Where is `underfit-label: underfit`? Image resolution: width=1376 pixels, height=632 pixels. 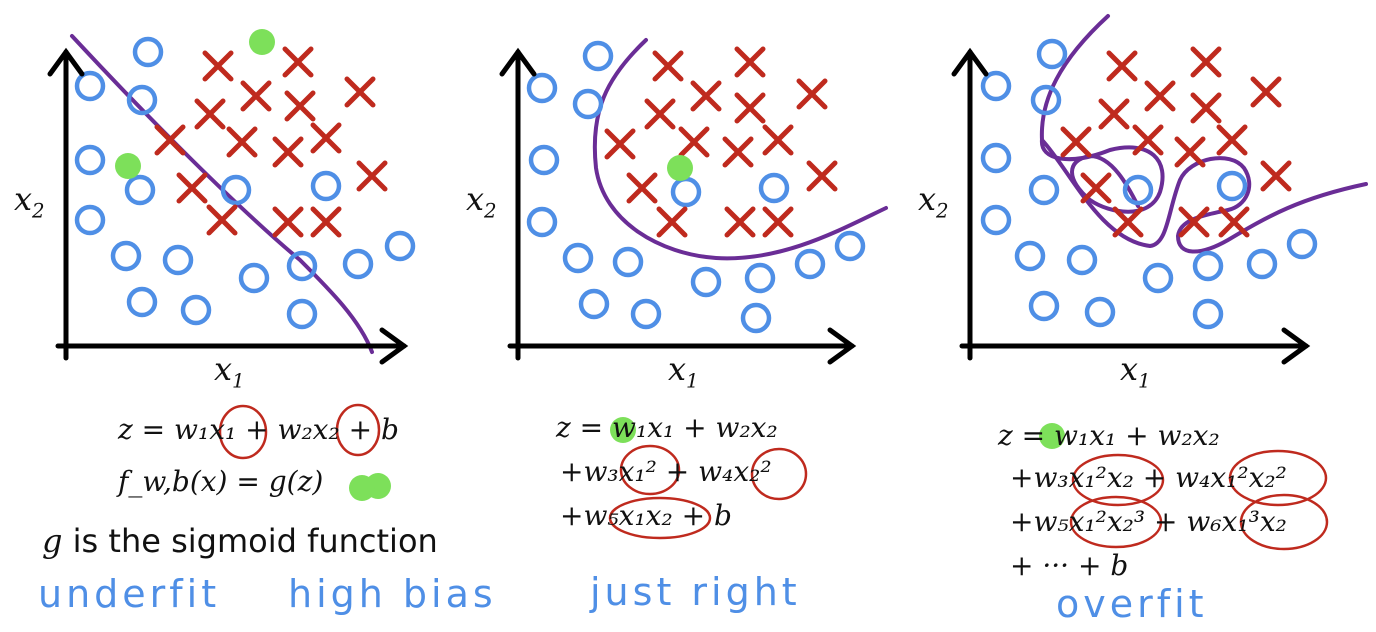
underfit-label: underfit is located at coordinates (129, 594).